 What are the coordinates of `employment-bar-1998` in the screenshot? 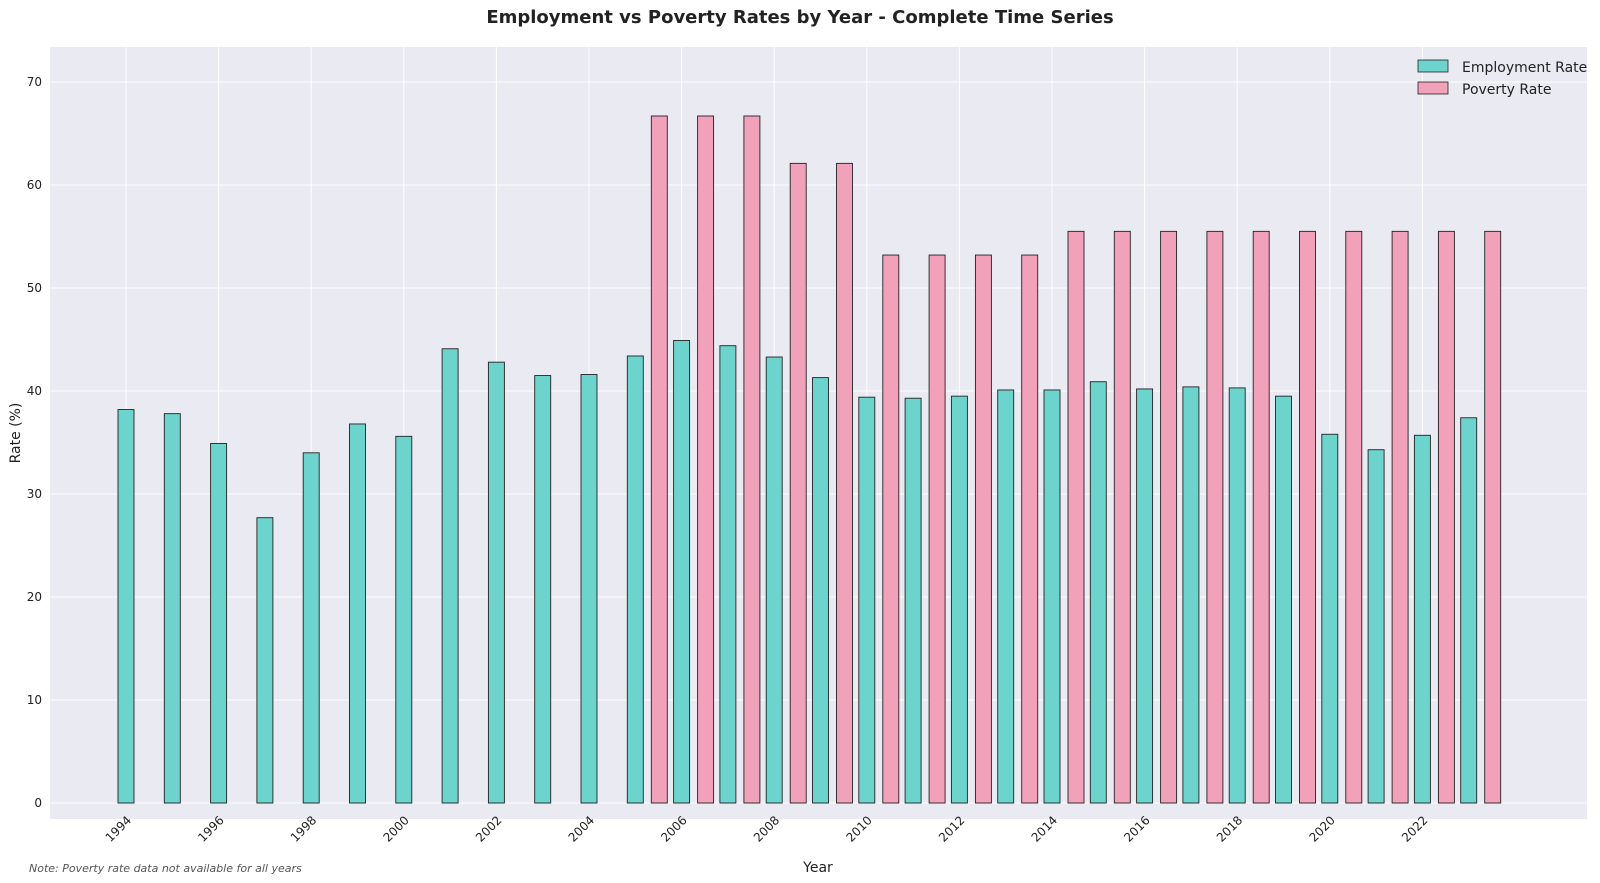 It's located at (311, 628).